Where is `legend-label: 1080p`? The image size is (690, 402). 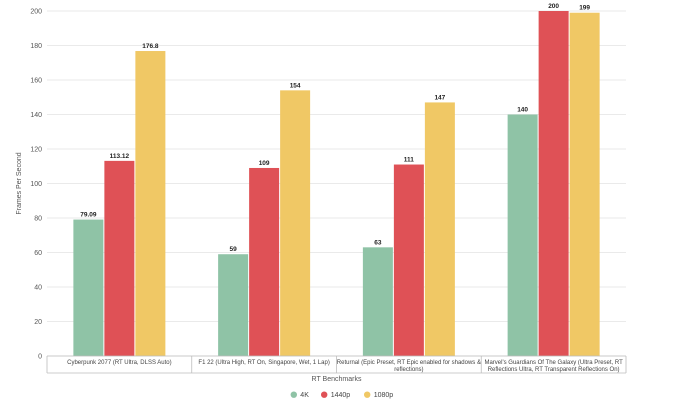 legend-label: 1080p is located at coordinates (384, 395).